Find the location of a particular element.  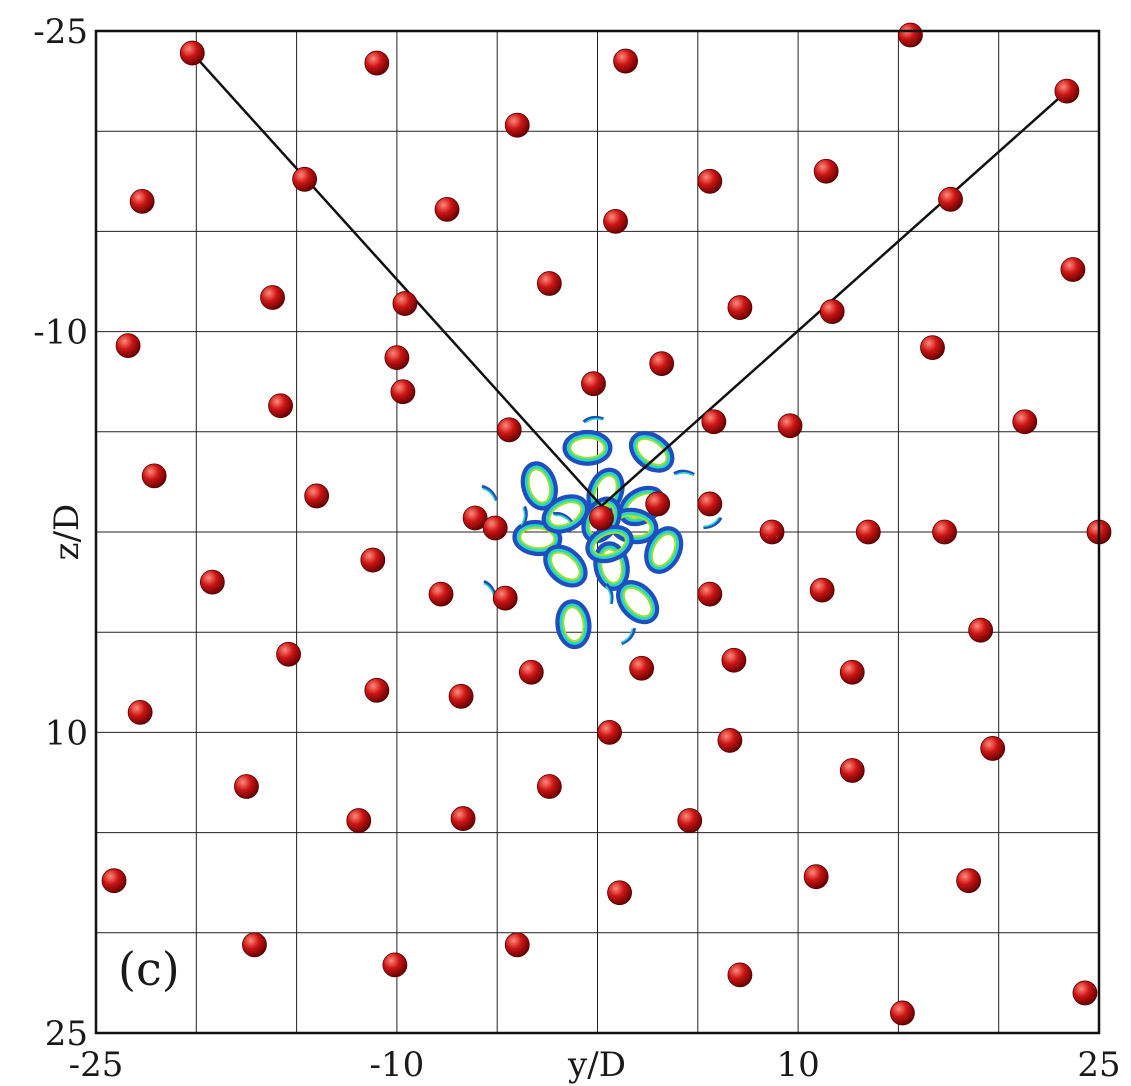

x-tick-labels: -25 -10 10 25 is located at coordinates (595, 1065).